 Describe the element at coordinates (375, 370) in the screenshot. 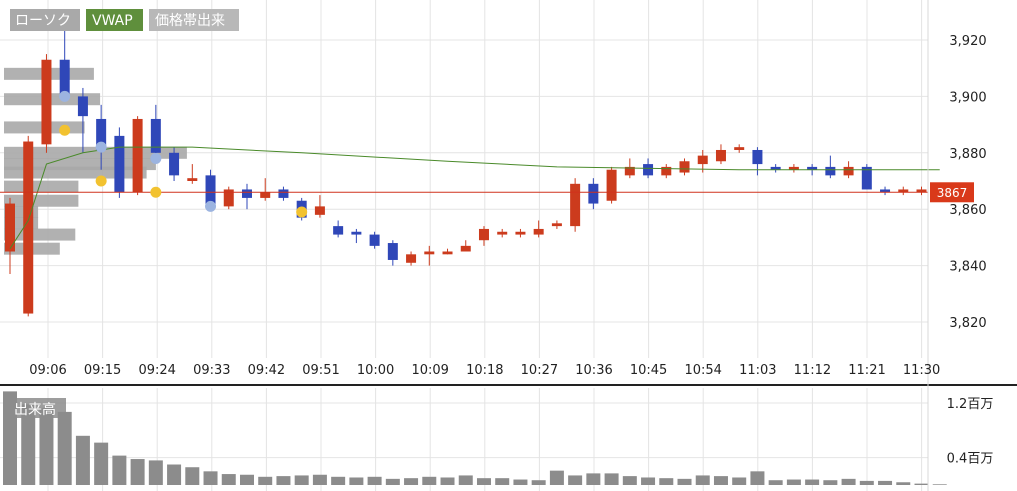

I see `time-tick-label: 10:00` at that location.